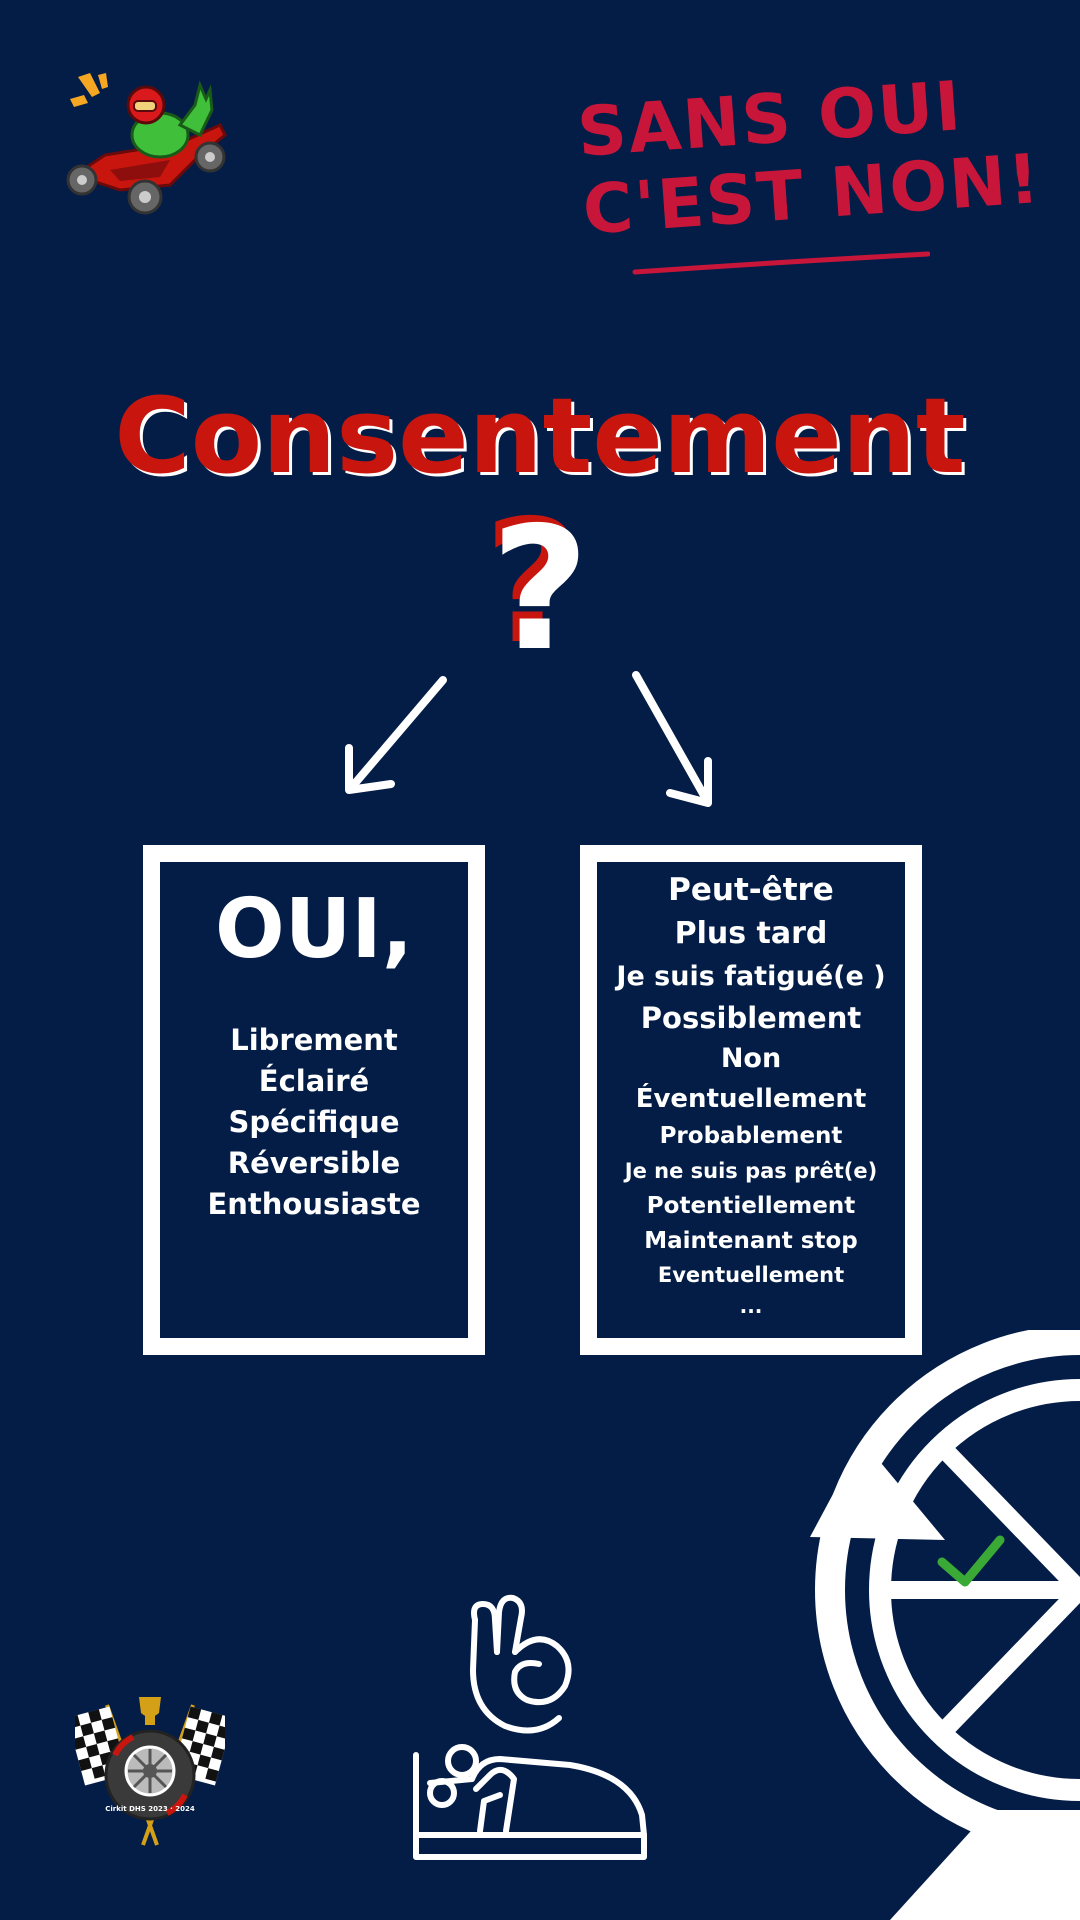 This screenshot has height=1920, width=1080. What do you see at coordinates (751, 1058) in the screenshot?
I see `list-item: Non` at bounding box center [751, 1058].